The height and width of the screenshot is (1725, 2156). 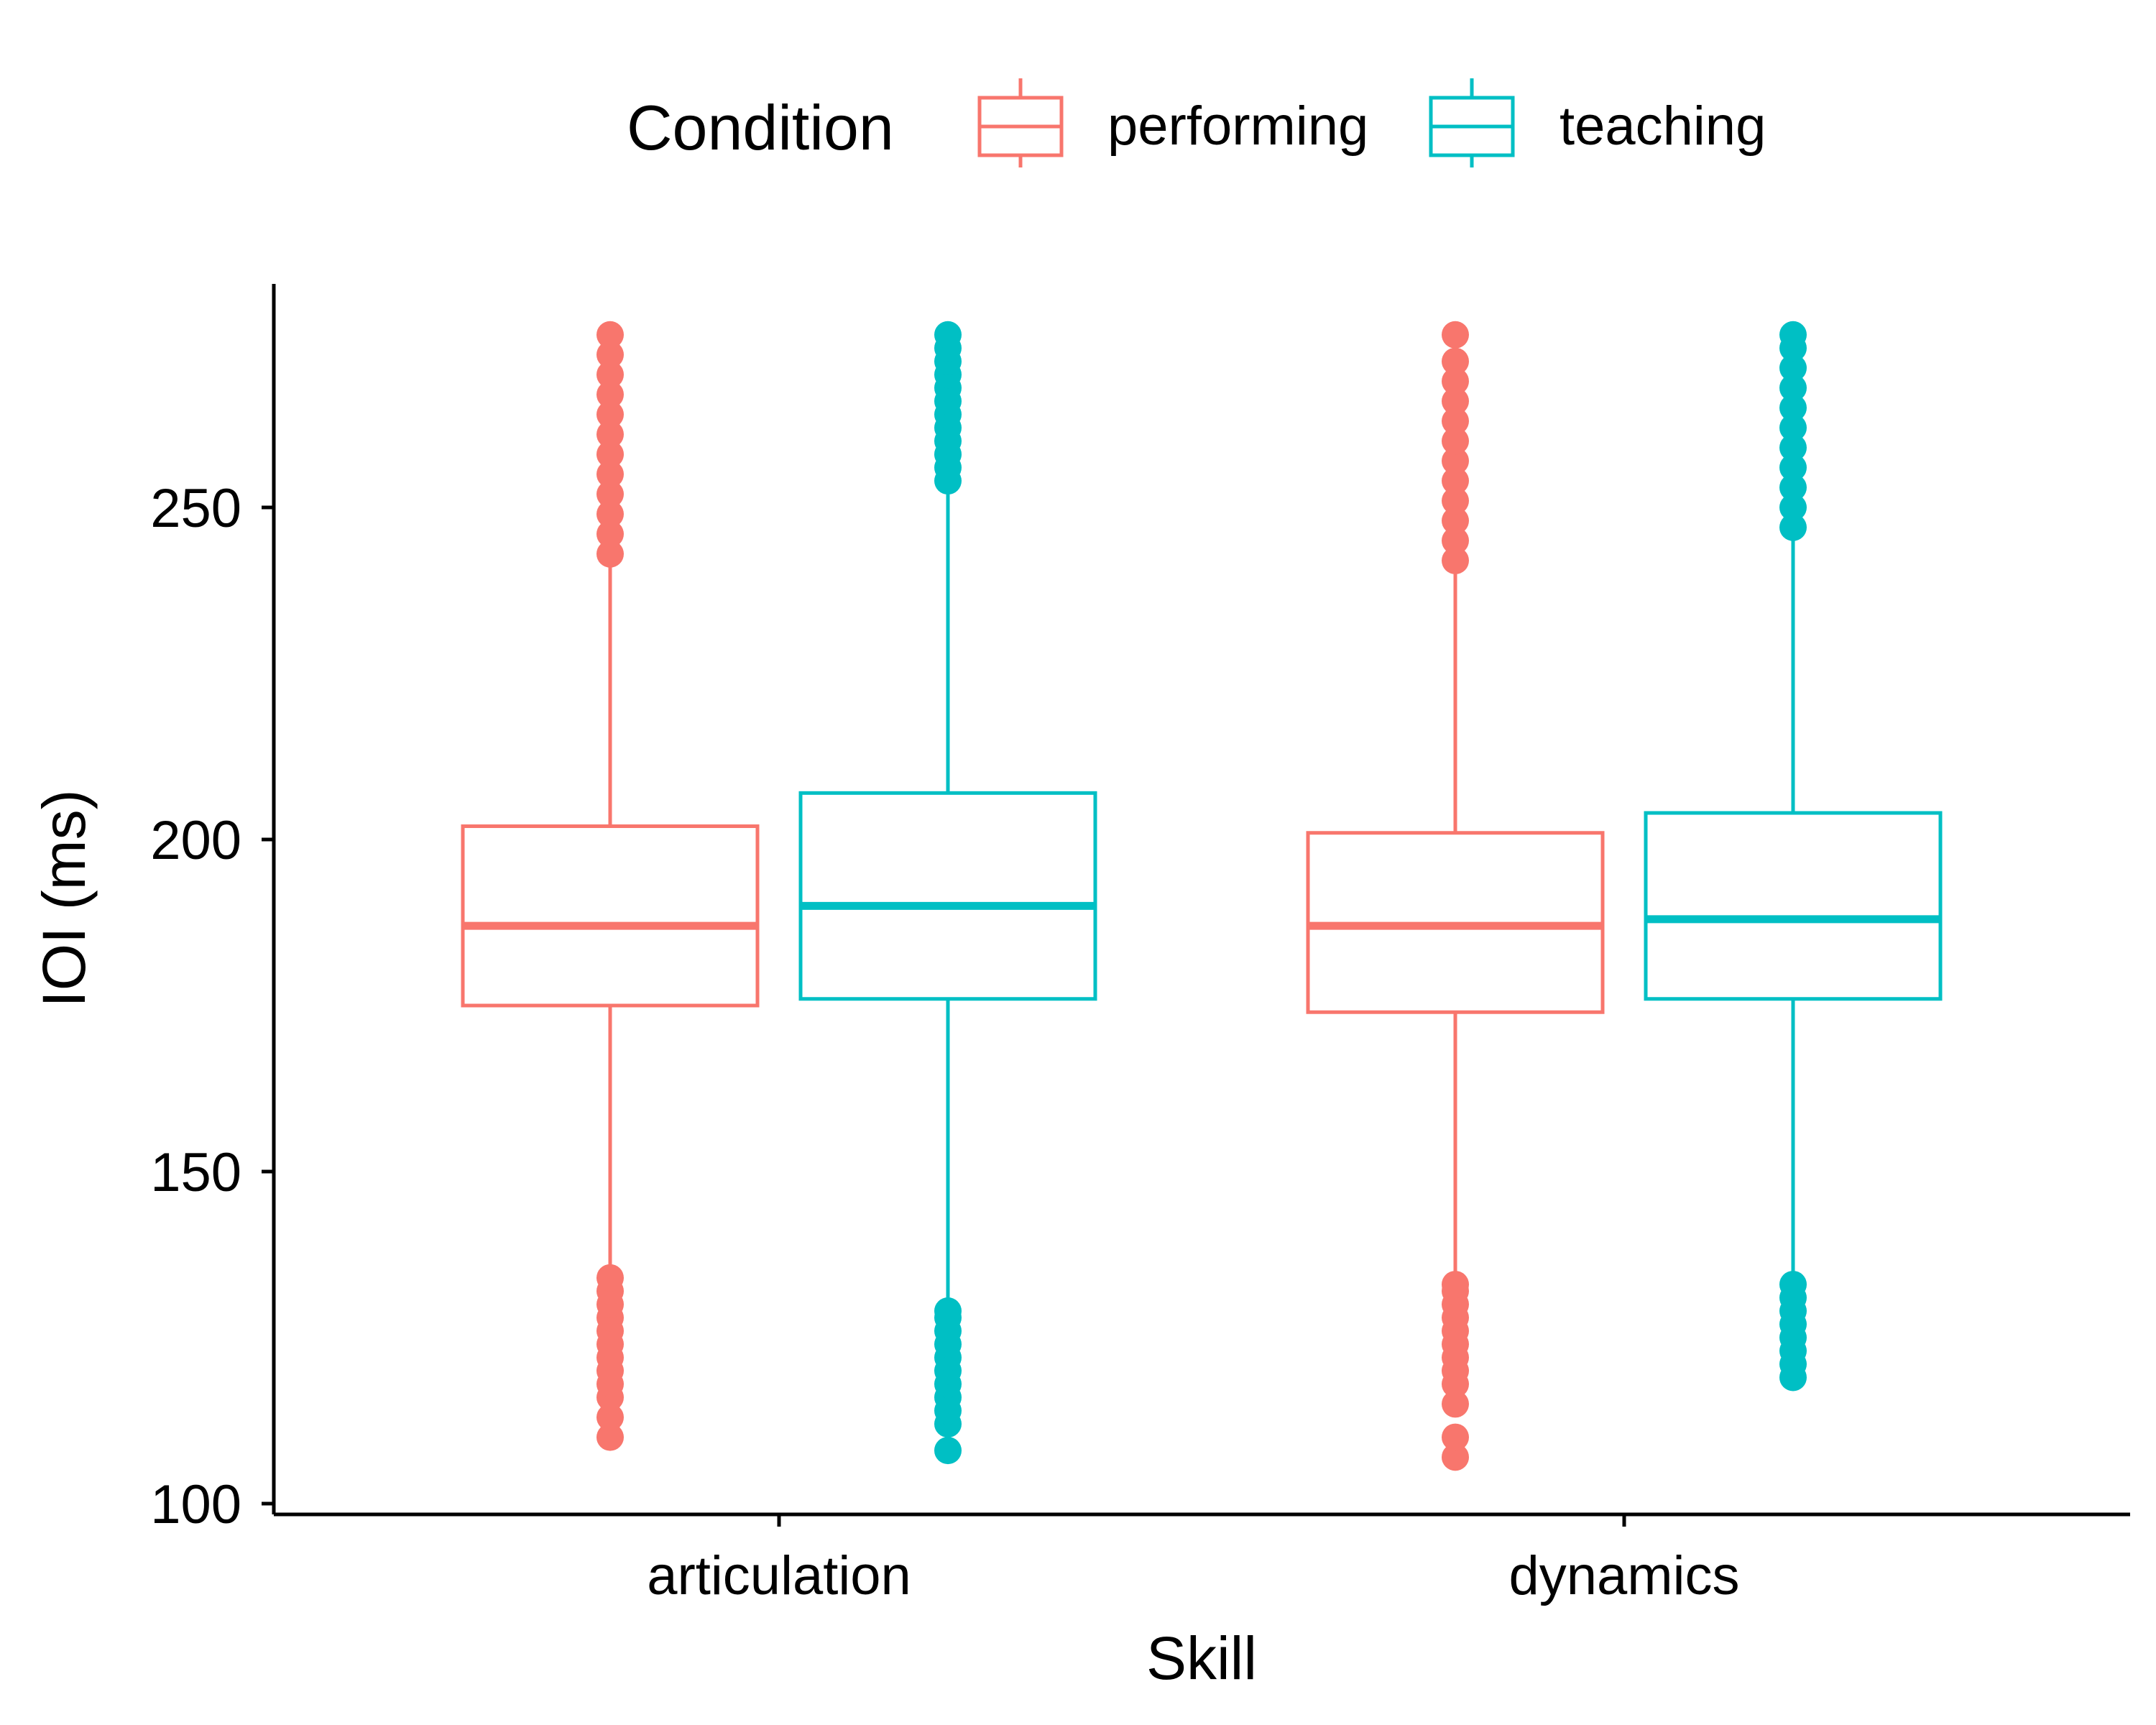 I want to click on y-tick-label: 200, so click(x=195, y=840).